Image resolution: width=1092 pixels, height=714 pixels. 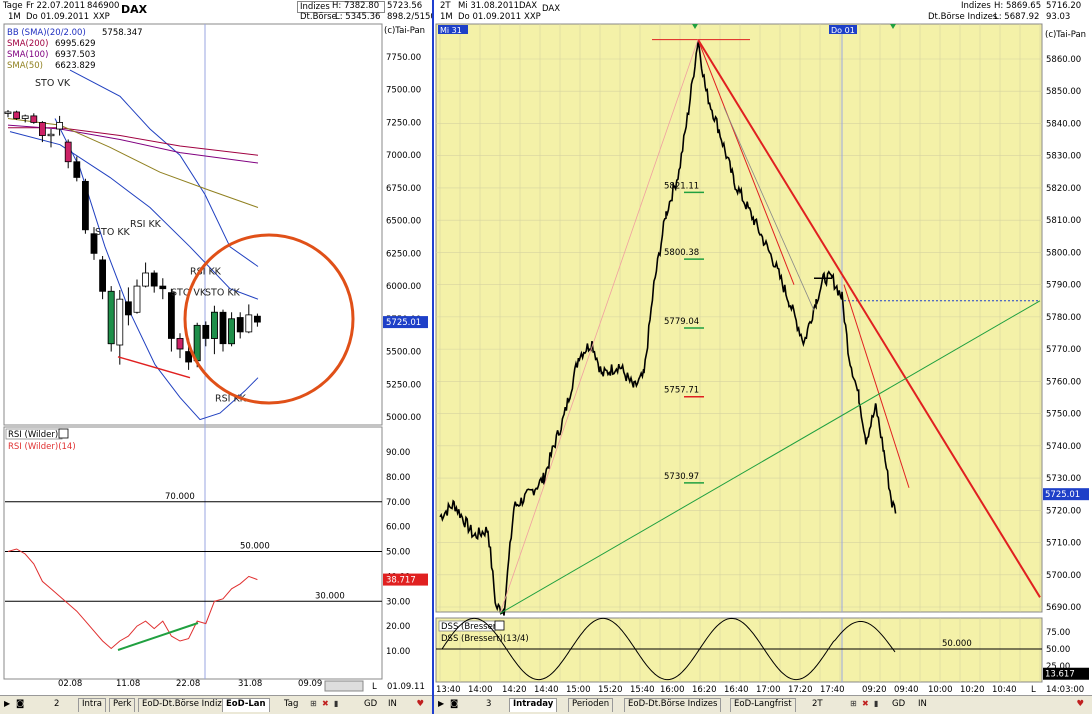 What do you see at coordinates (188, 684) in the screenshot?
I see `x-axis-tick: 22.08` at bounding box center [188, 684].